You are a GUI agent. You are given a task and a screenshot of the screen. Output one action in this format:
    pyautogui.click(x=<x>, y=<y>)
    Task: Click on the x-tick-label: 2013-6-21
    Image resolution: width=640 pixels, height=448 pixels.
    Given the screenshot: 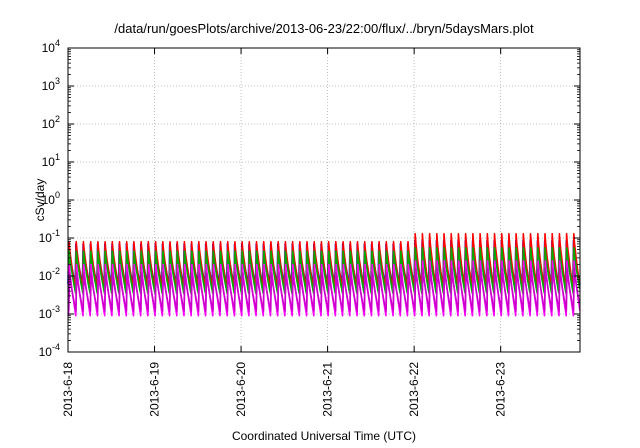 What is the action you would take?
    pyautogui.click(x=328, y=389)
    